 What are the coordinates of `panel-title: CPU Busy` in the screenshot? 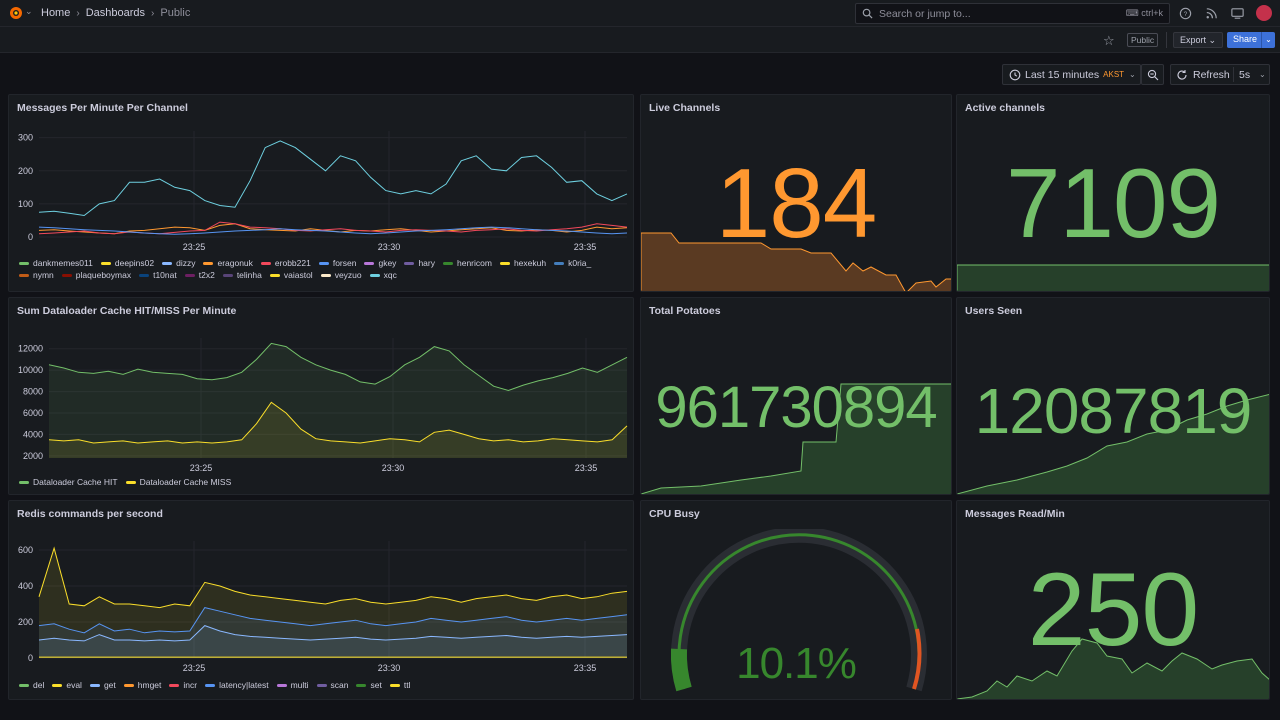 It's located at (674, 514).